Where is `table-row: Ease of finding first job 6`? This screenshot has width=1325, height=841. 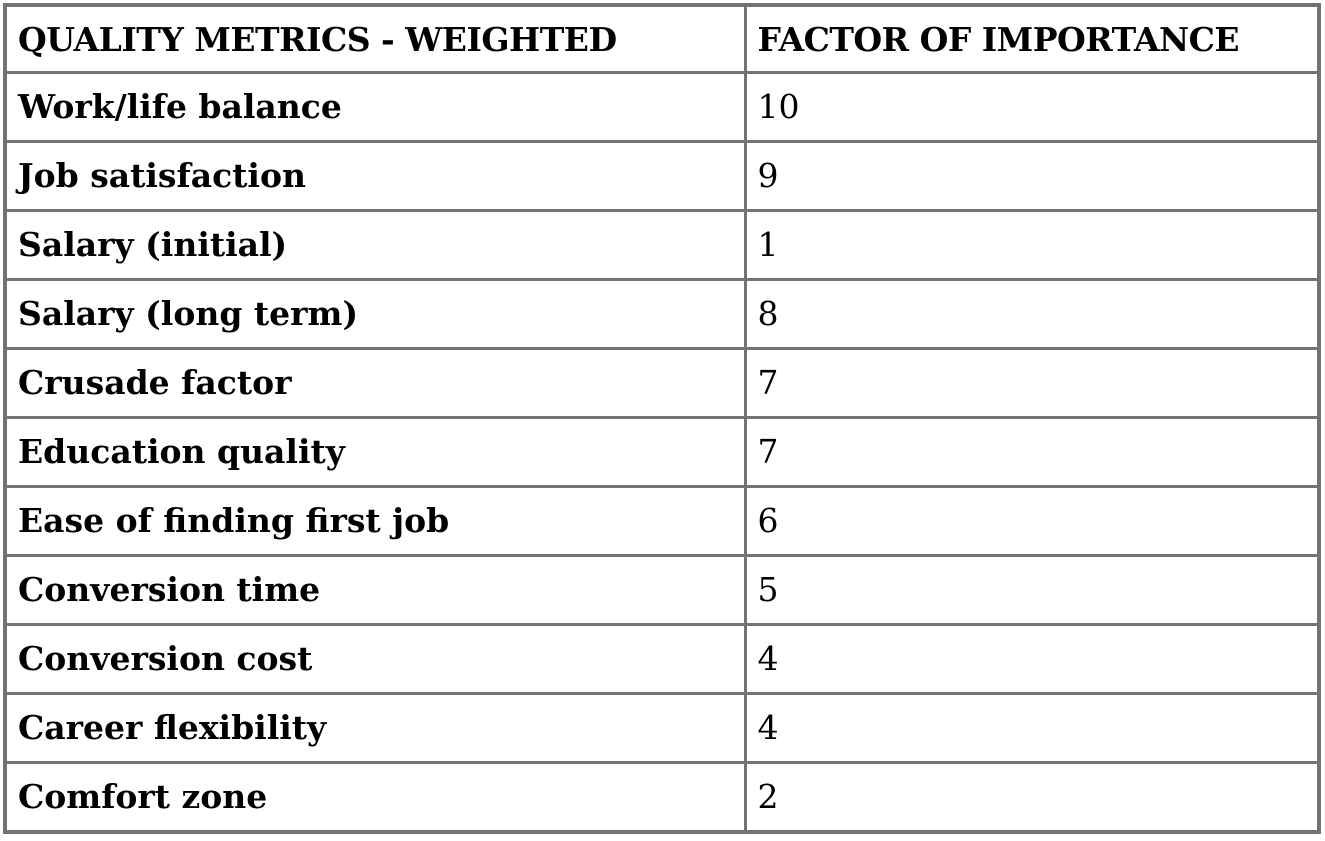 table-row: Ease of finding first job 6 is located at coordinates (662, 520).